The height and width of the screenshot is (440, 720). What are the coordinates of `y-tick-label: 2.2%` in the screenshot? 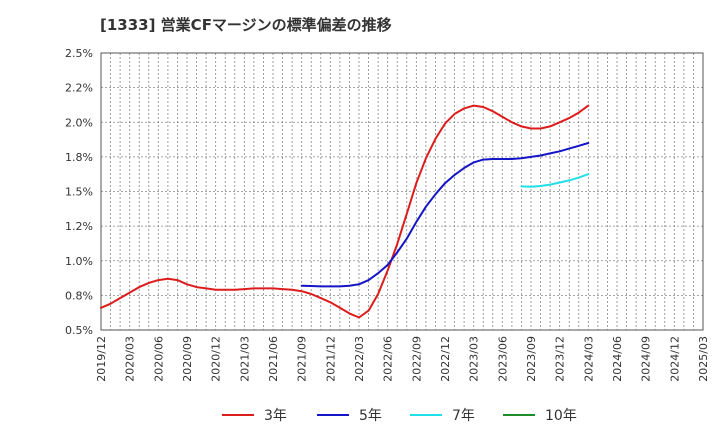 It's located at (79, 88).